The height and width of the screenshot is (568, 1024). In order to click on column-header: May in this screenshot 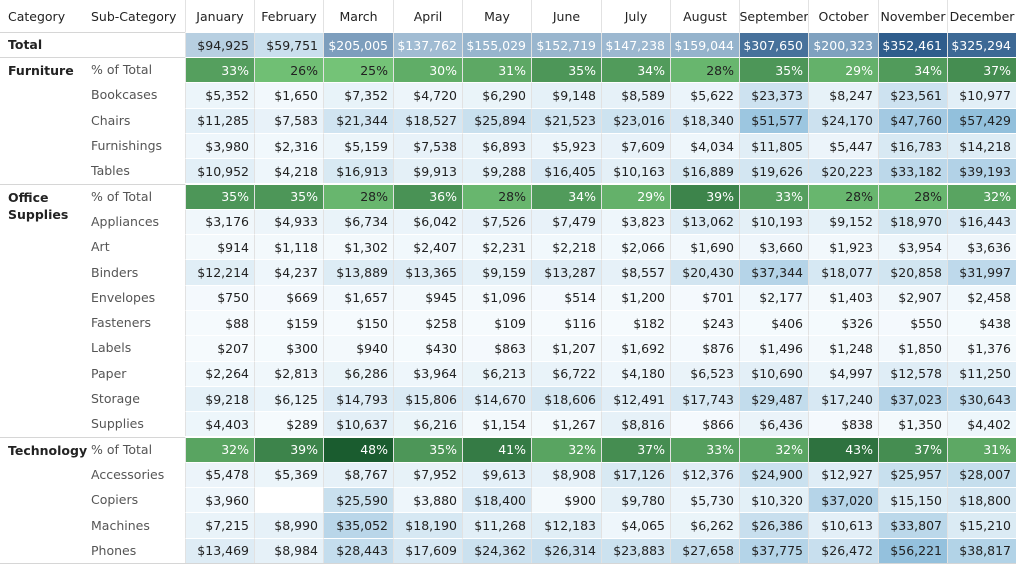, I will do `click(496, 16)`.